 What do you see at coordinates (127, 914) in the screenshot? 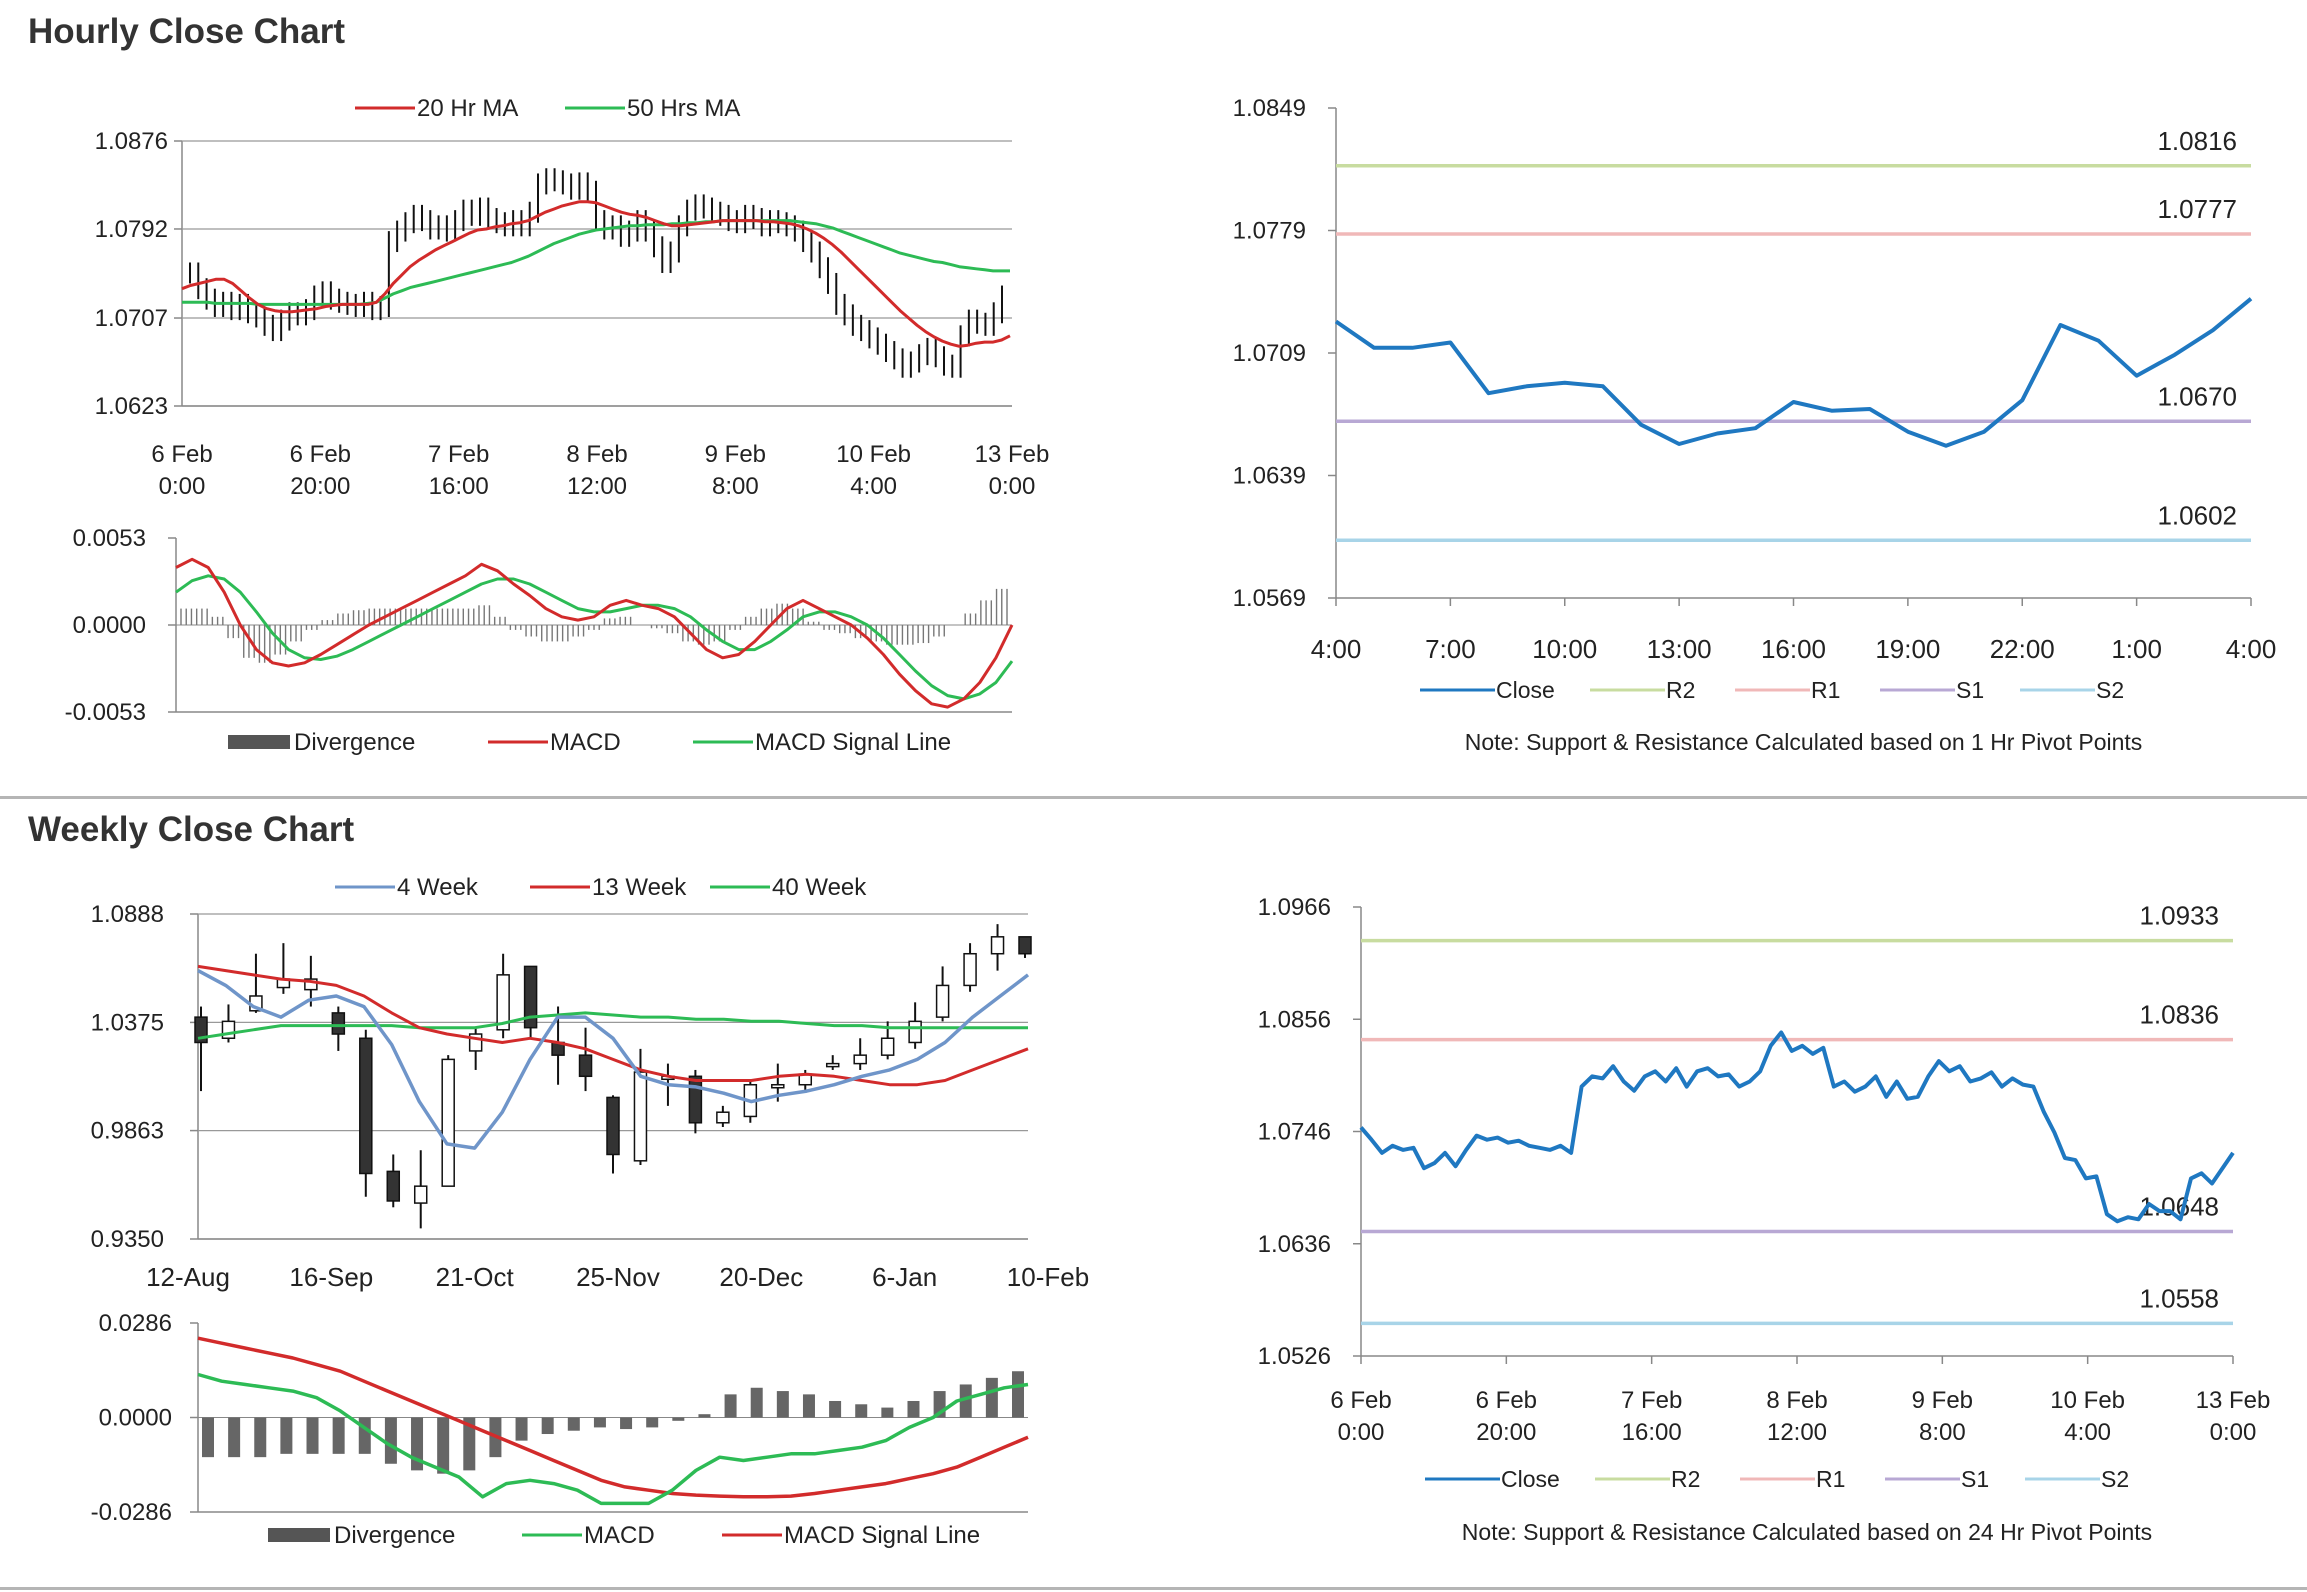
I see `weekly-price-y-tick-label: 1.0888` at bounding box center [127, 914].